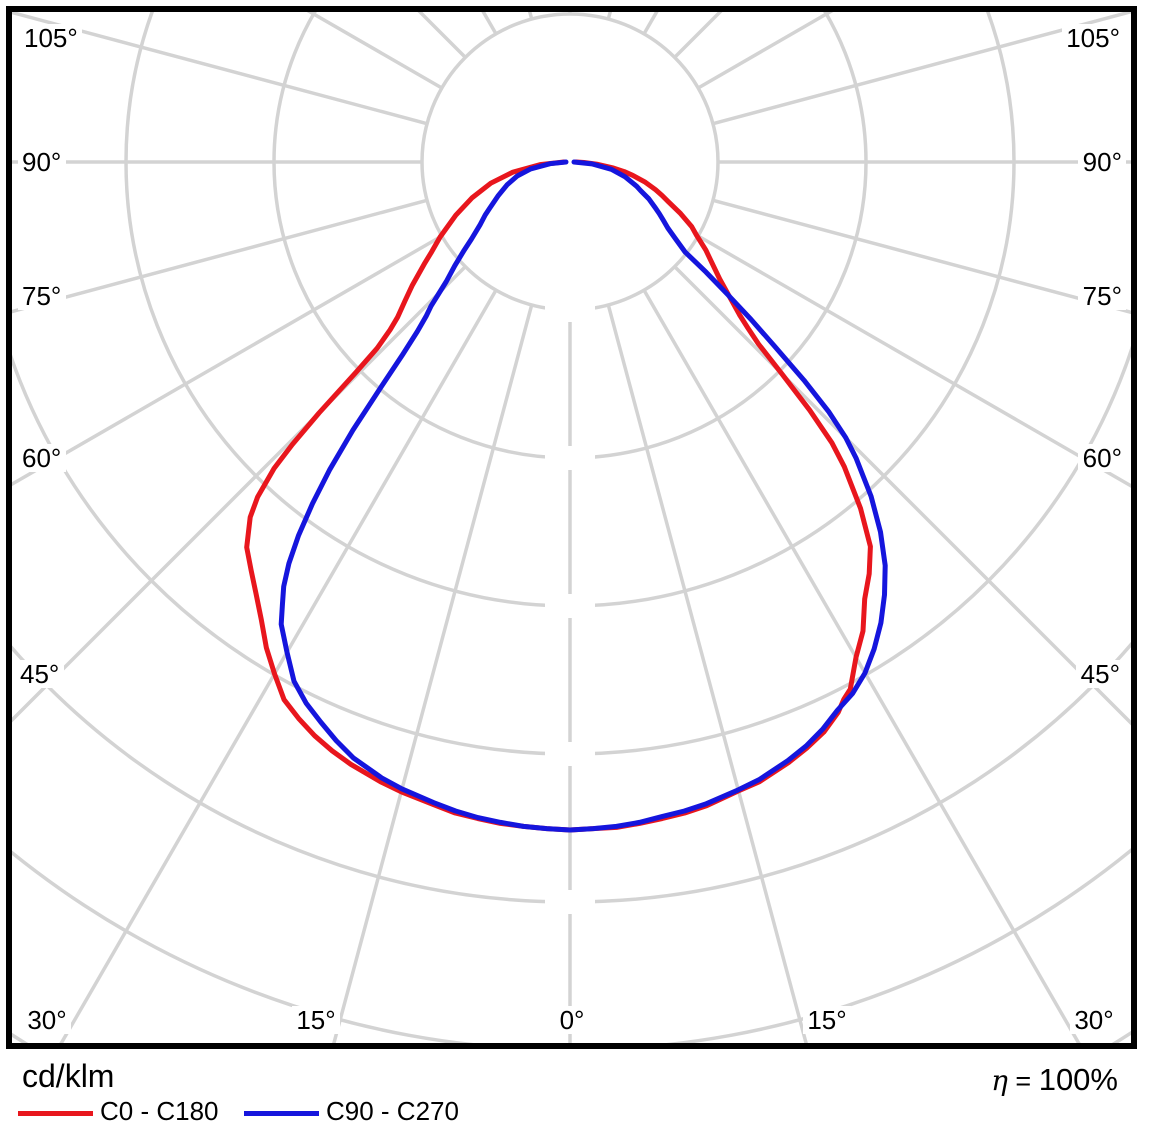  Describe the element at coordinates (1023, 1081) in the screenshot. I see `eta-equals: =` at that location.